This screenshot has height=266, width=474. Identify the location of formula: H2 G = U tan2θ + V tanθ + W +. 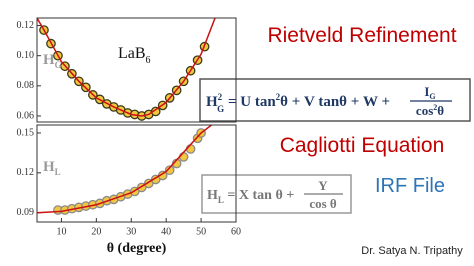
(298, 103).